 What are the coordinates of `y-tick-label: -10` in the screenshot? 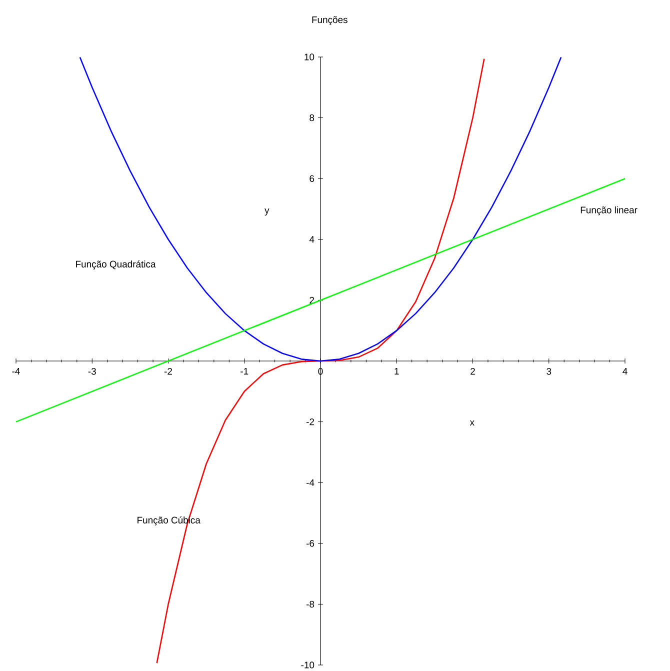 It's located at (307, 665).